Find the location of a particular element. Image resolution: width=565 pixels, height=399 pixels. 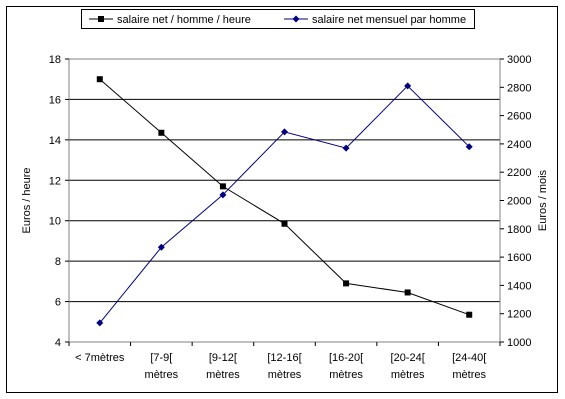

x-tick-label: [24-40[mètres is located at coordinates (469, 366).